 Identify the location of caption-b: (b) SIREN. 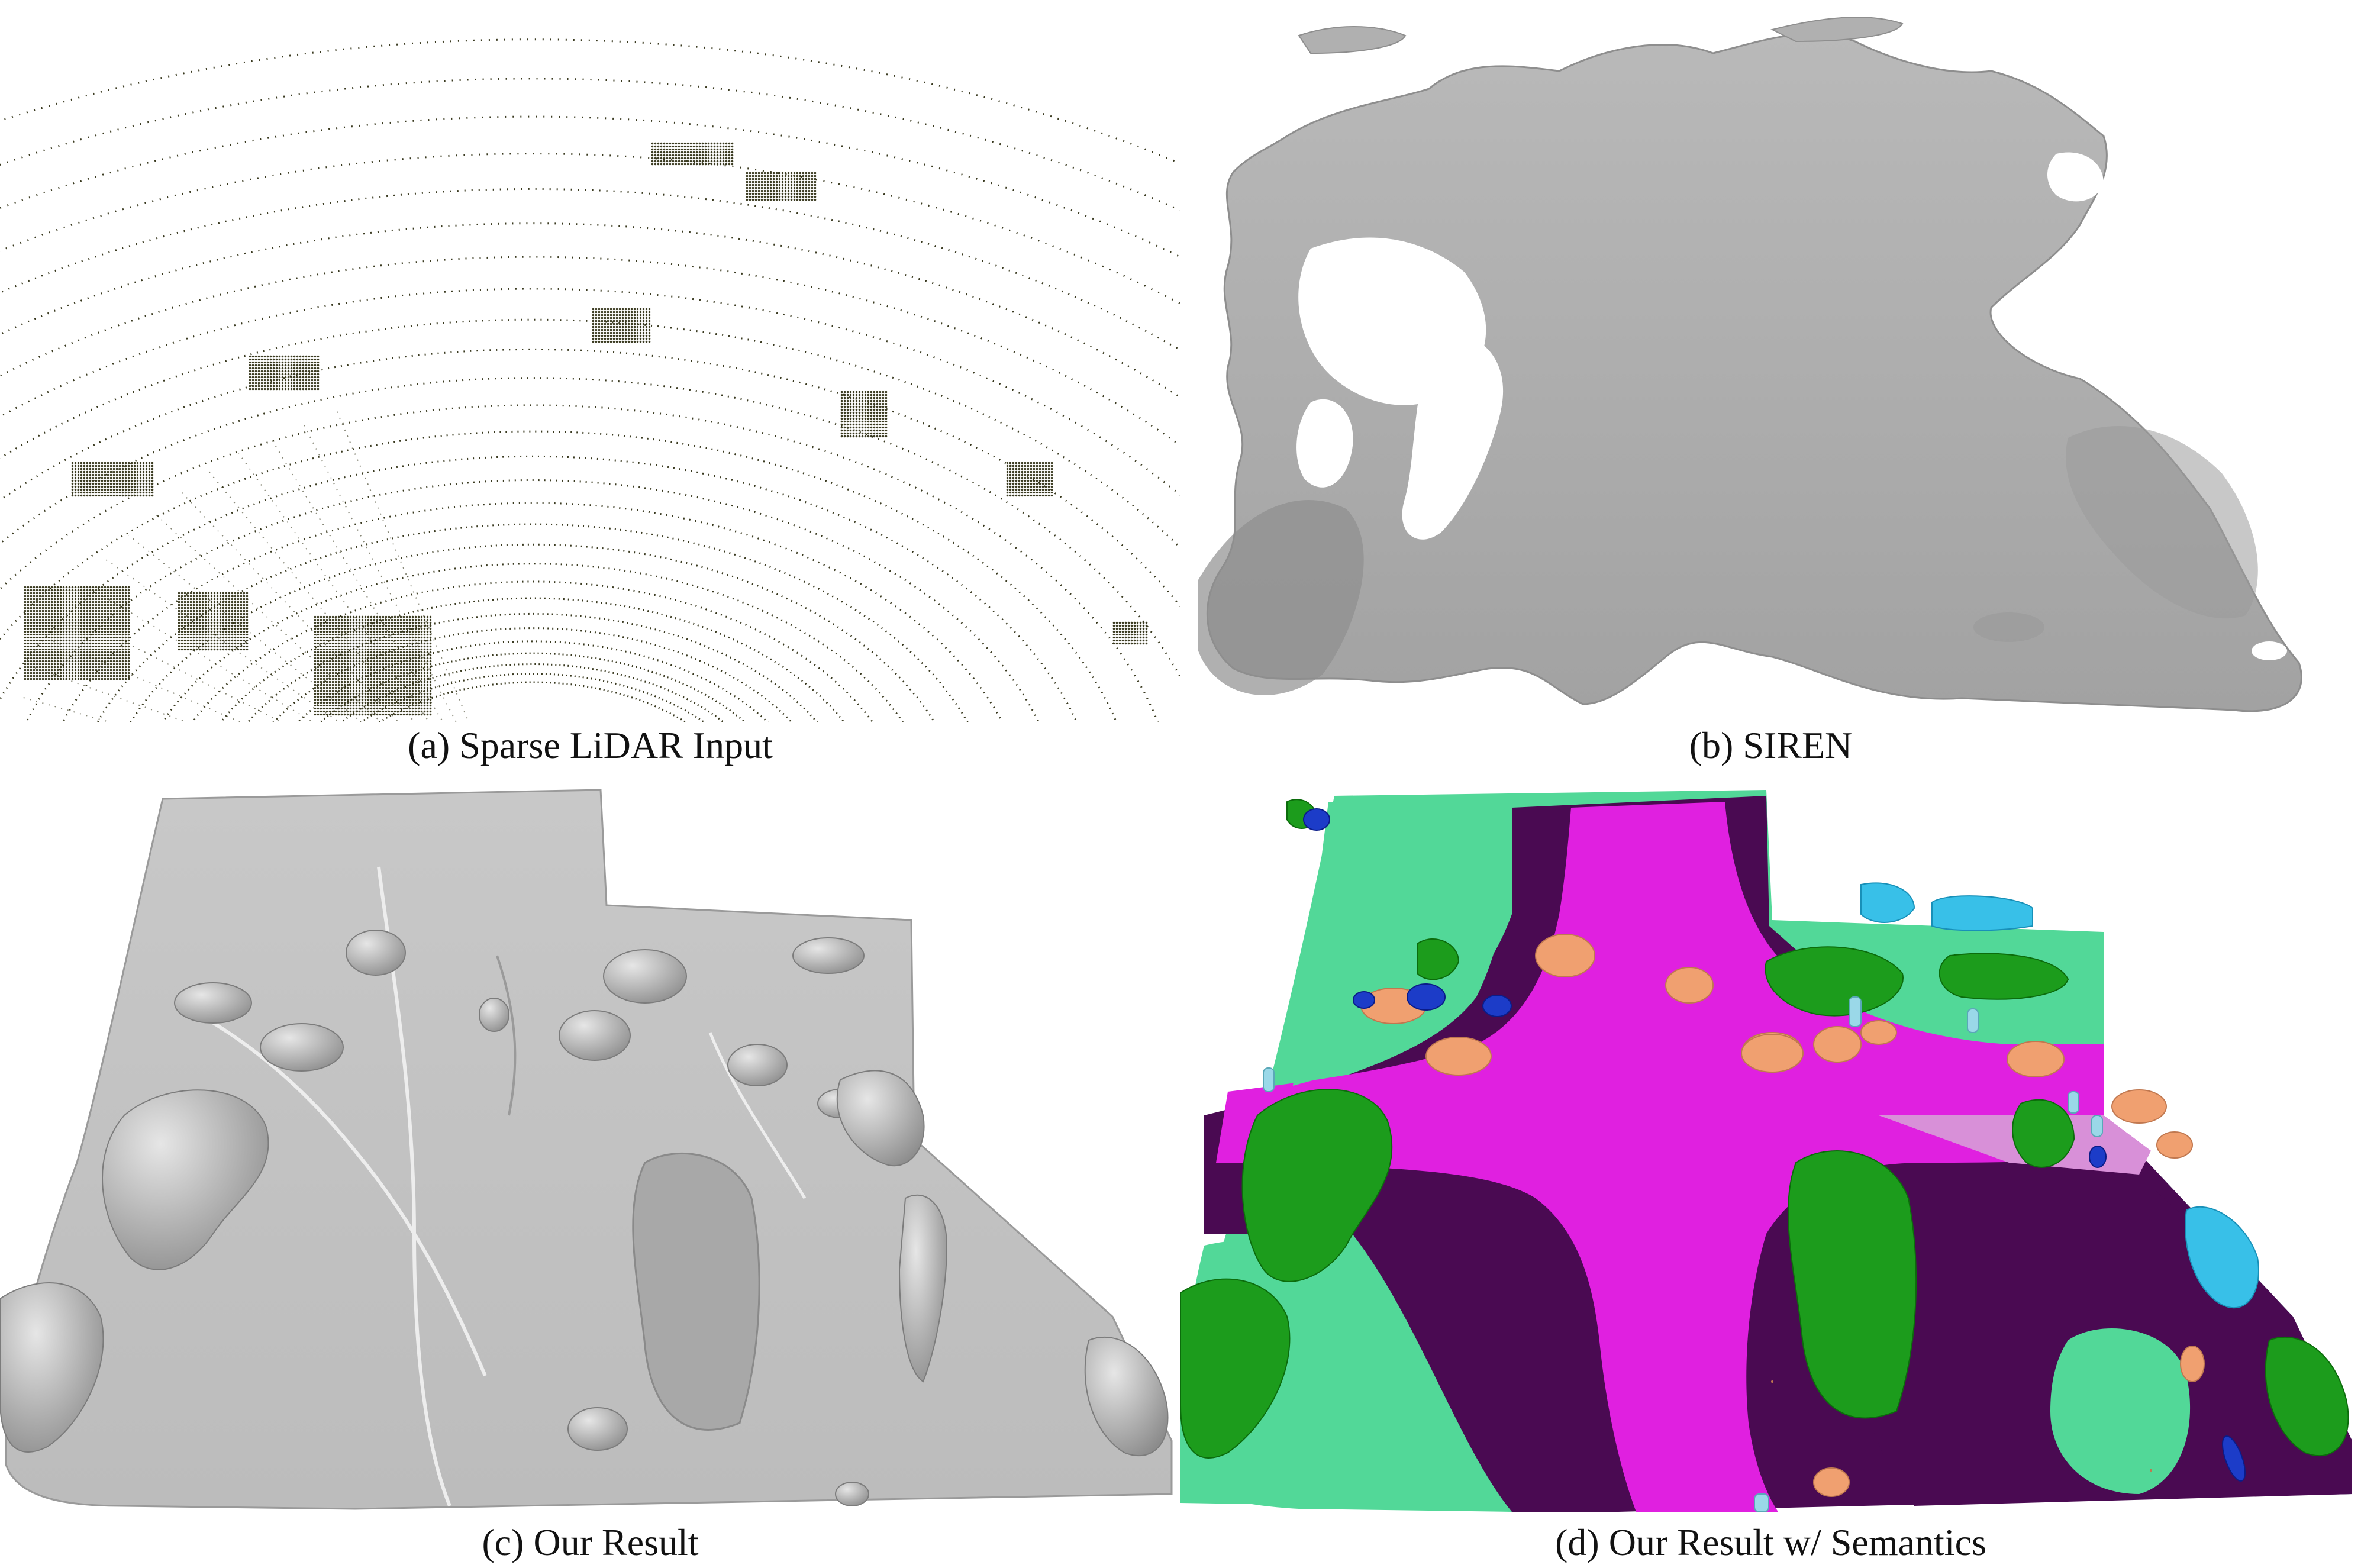
(1771, 745).